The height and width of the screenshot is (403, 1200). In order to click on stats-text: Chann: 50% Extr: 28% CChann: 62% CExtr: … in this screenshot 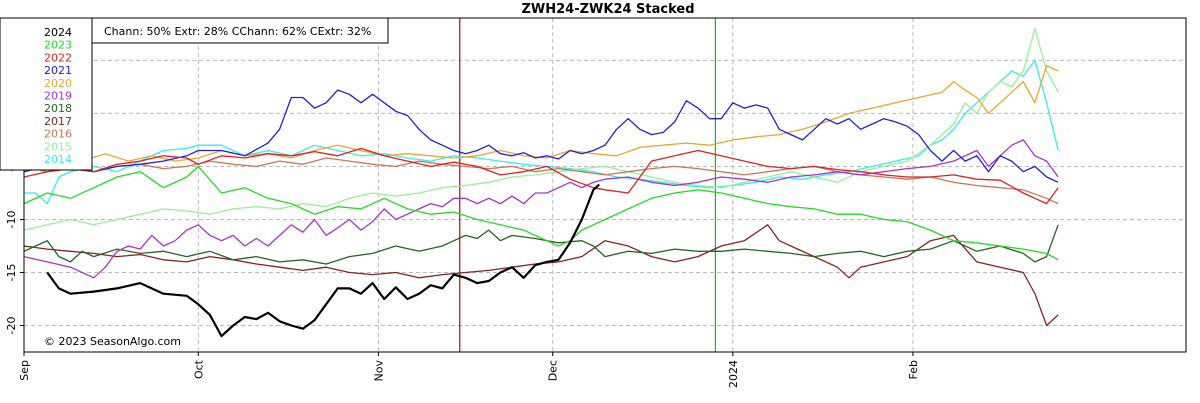, I will do `click(237, 31)`.